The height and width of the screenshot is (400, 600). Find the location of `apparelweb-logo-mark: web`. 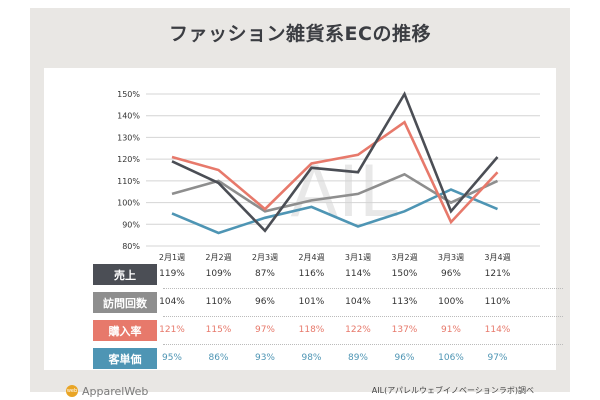

apparelweb-logo-mark: web is located at coordinates (72, 391).